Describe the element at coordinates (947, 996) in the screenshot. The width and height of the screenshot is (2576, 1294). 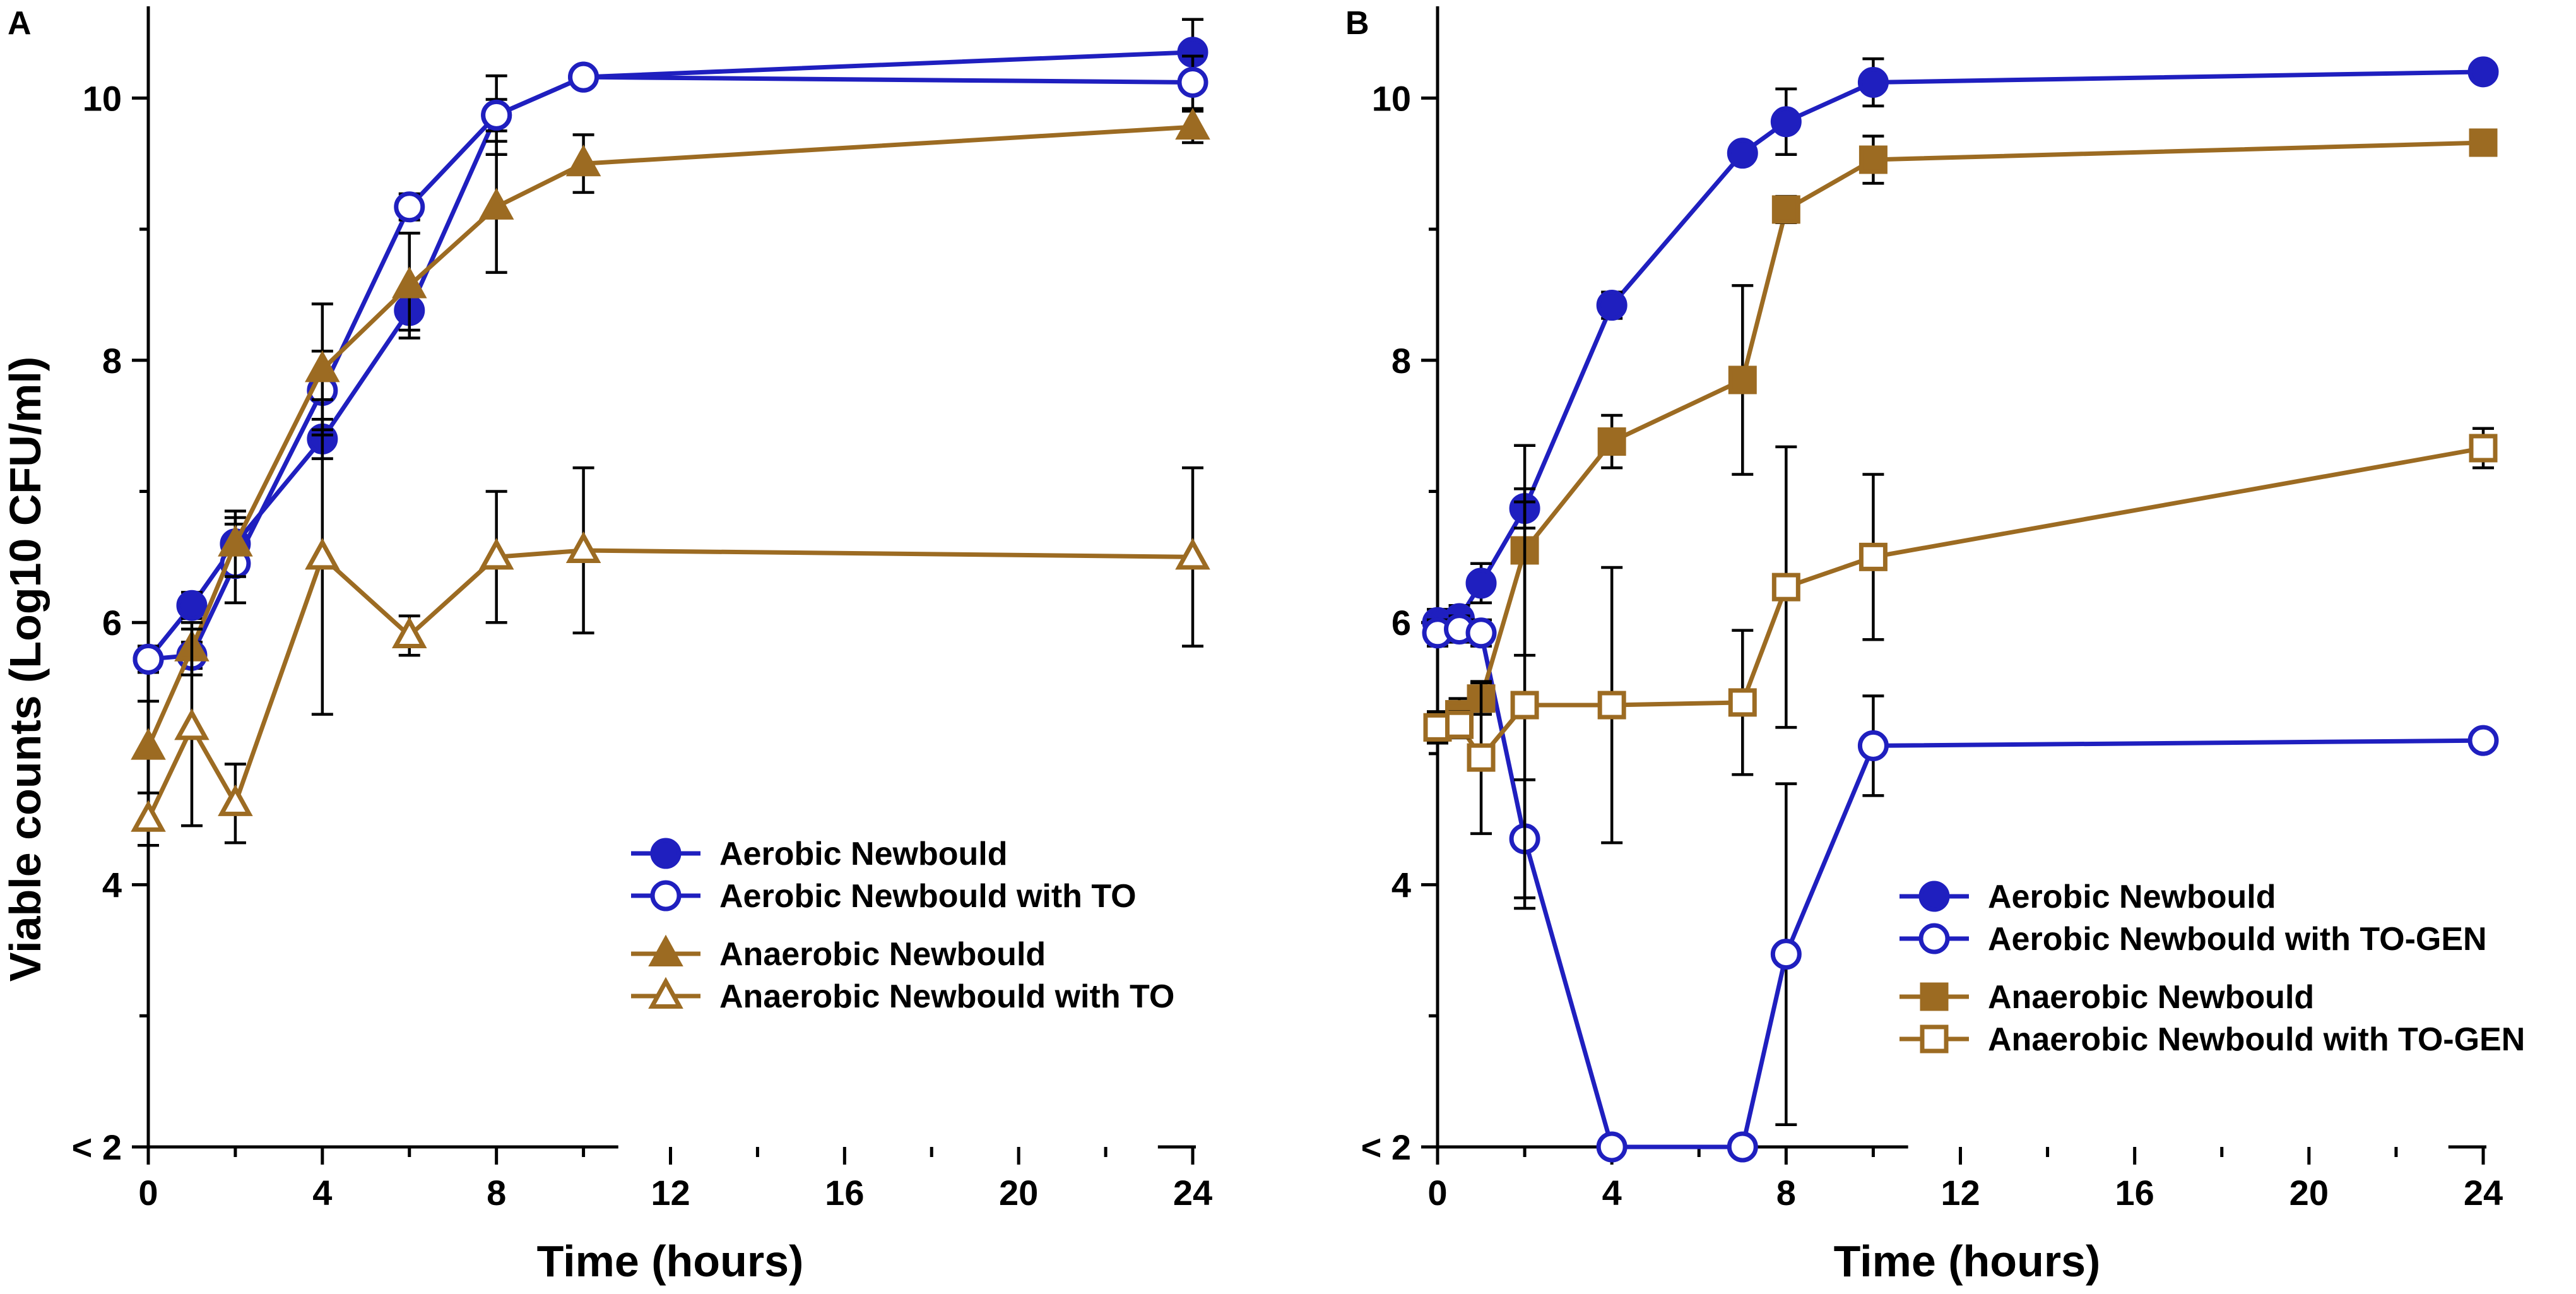
I see `panel-a-legend-anaerobic-newbould-with-to-label: Anaerobic Newbould with TO` at that location.